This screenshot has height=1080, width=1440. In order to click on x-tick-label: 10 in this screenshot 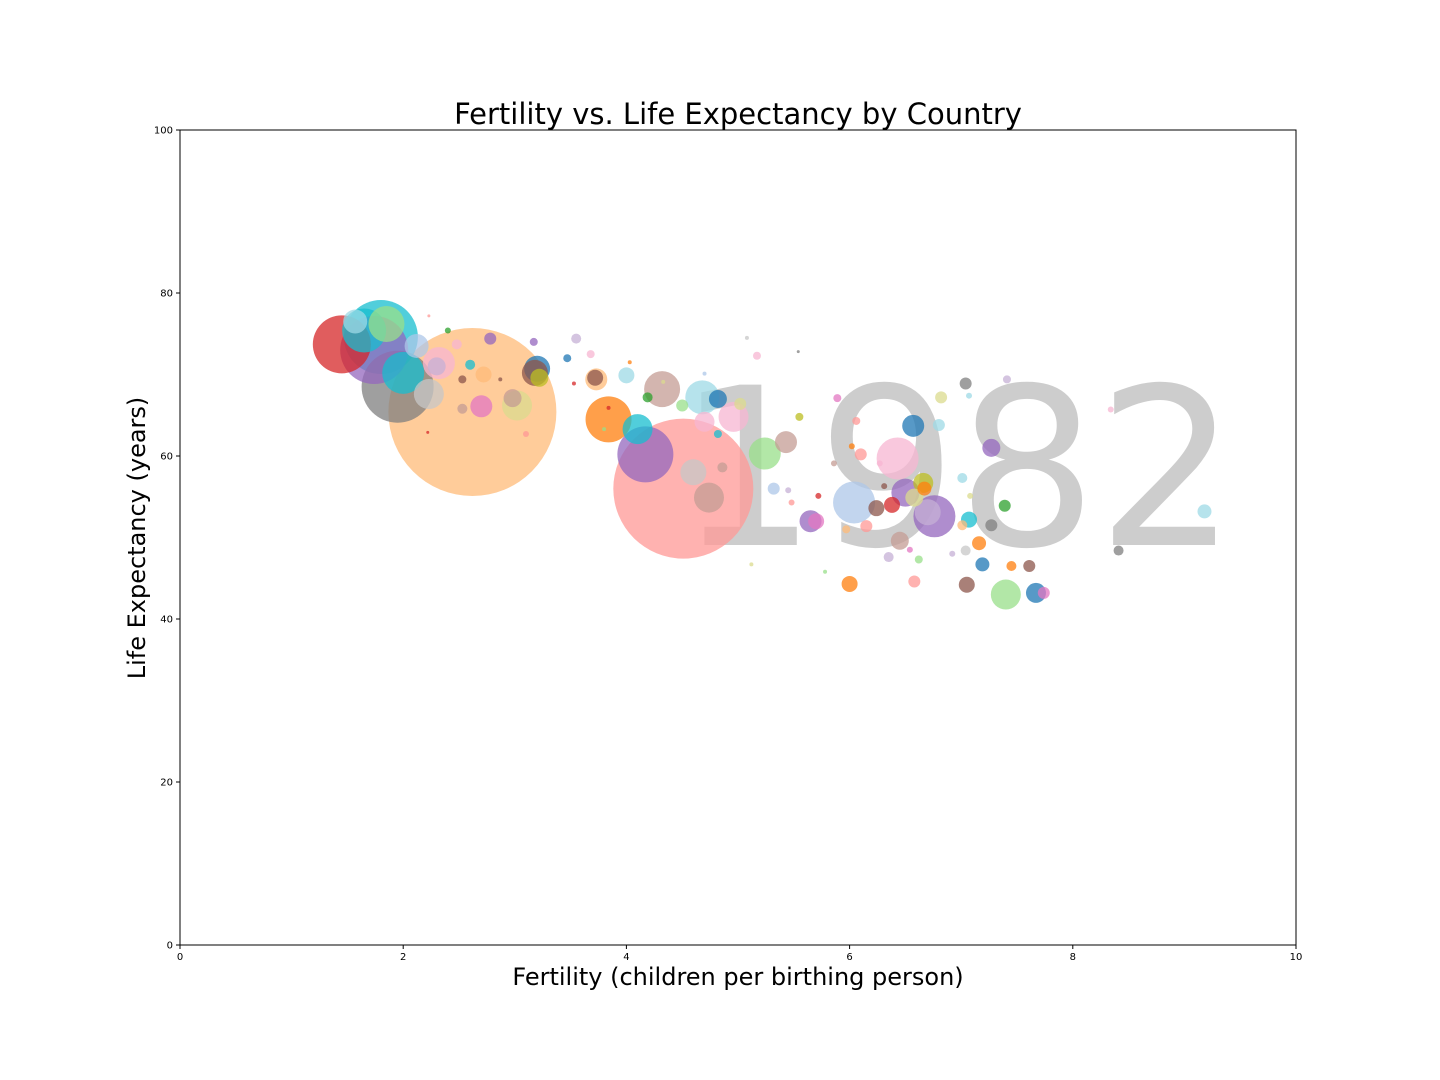, I will do `click(1296, 957)`.